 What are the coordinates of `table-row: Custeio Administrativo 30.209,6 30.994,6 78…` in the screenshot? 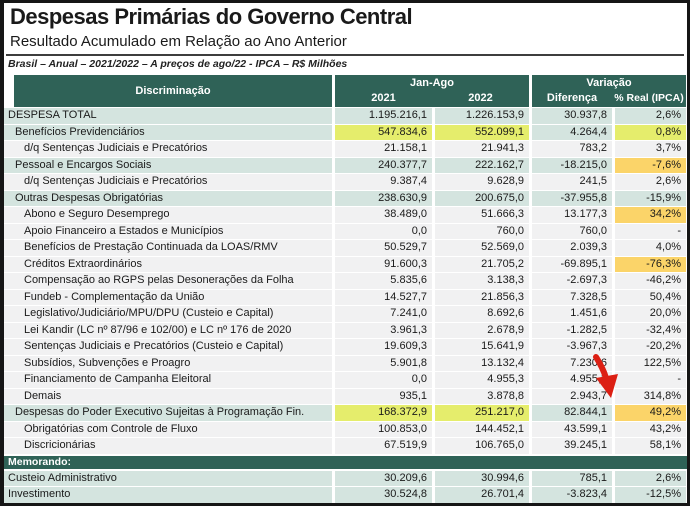 It's located at (345, 478).